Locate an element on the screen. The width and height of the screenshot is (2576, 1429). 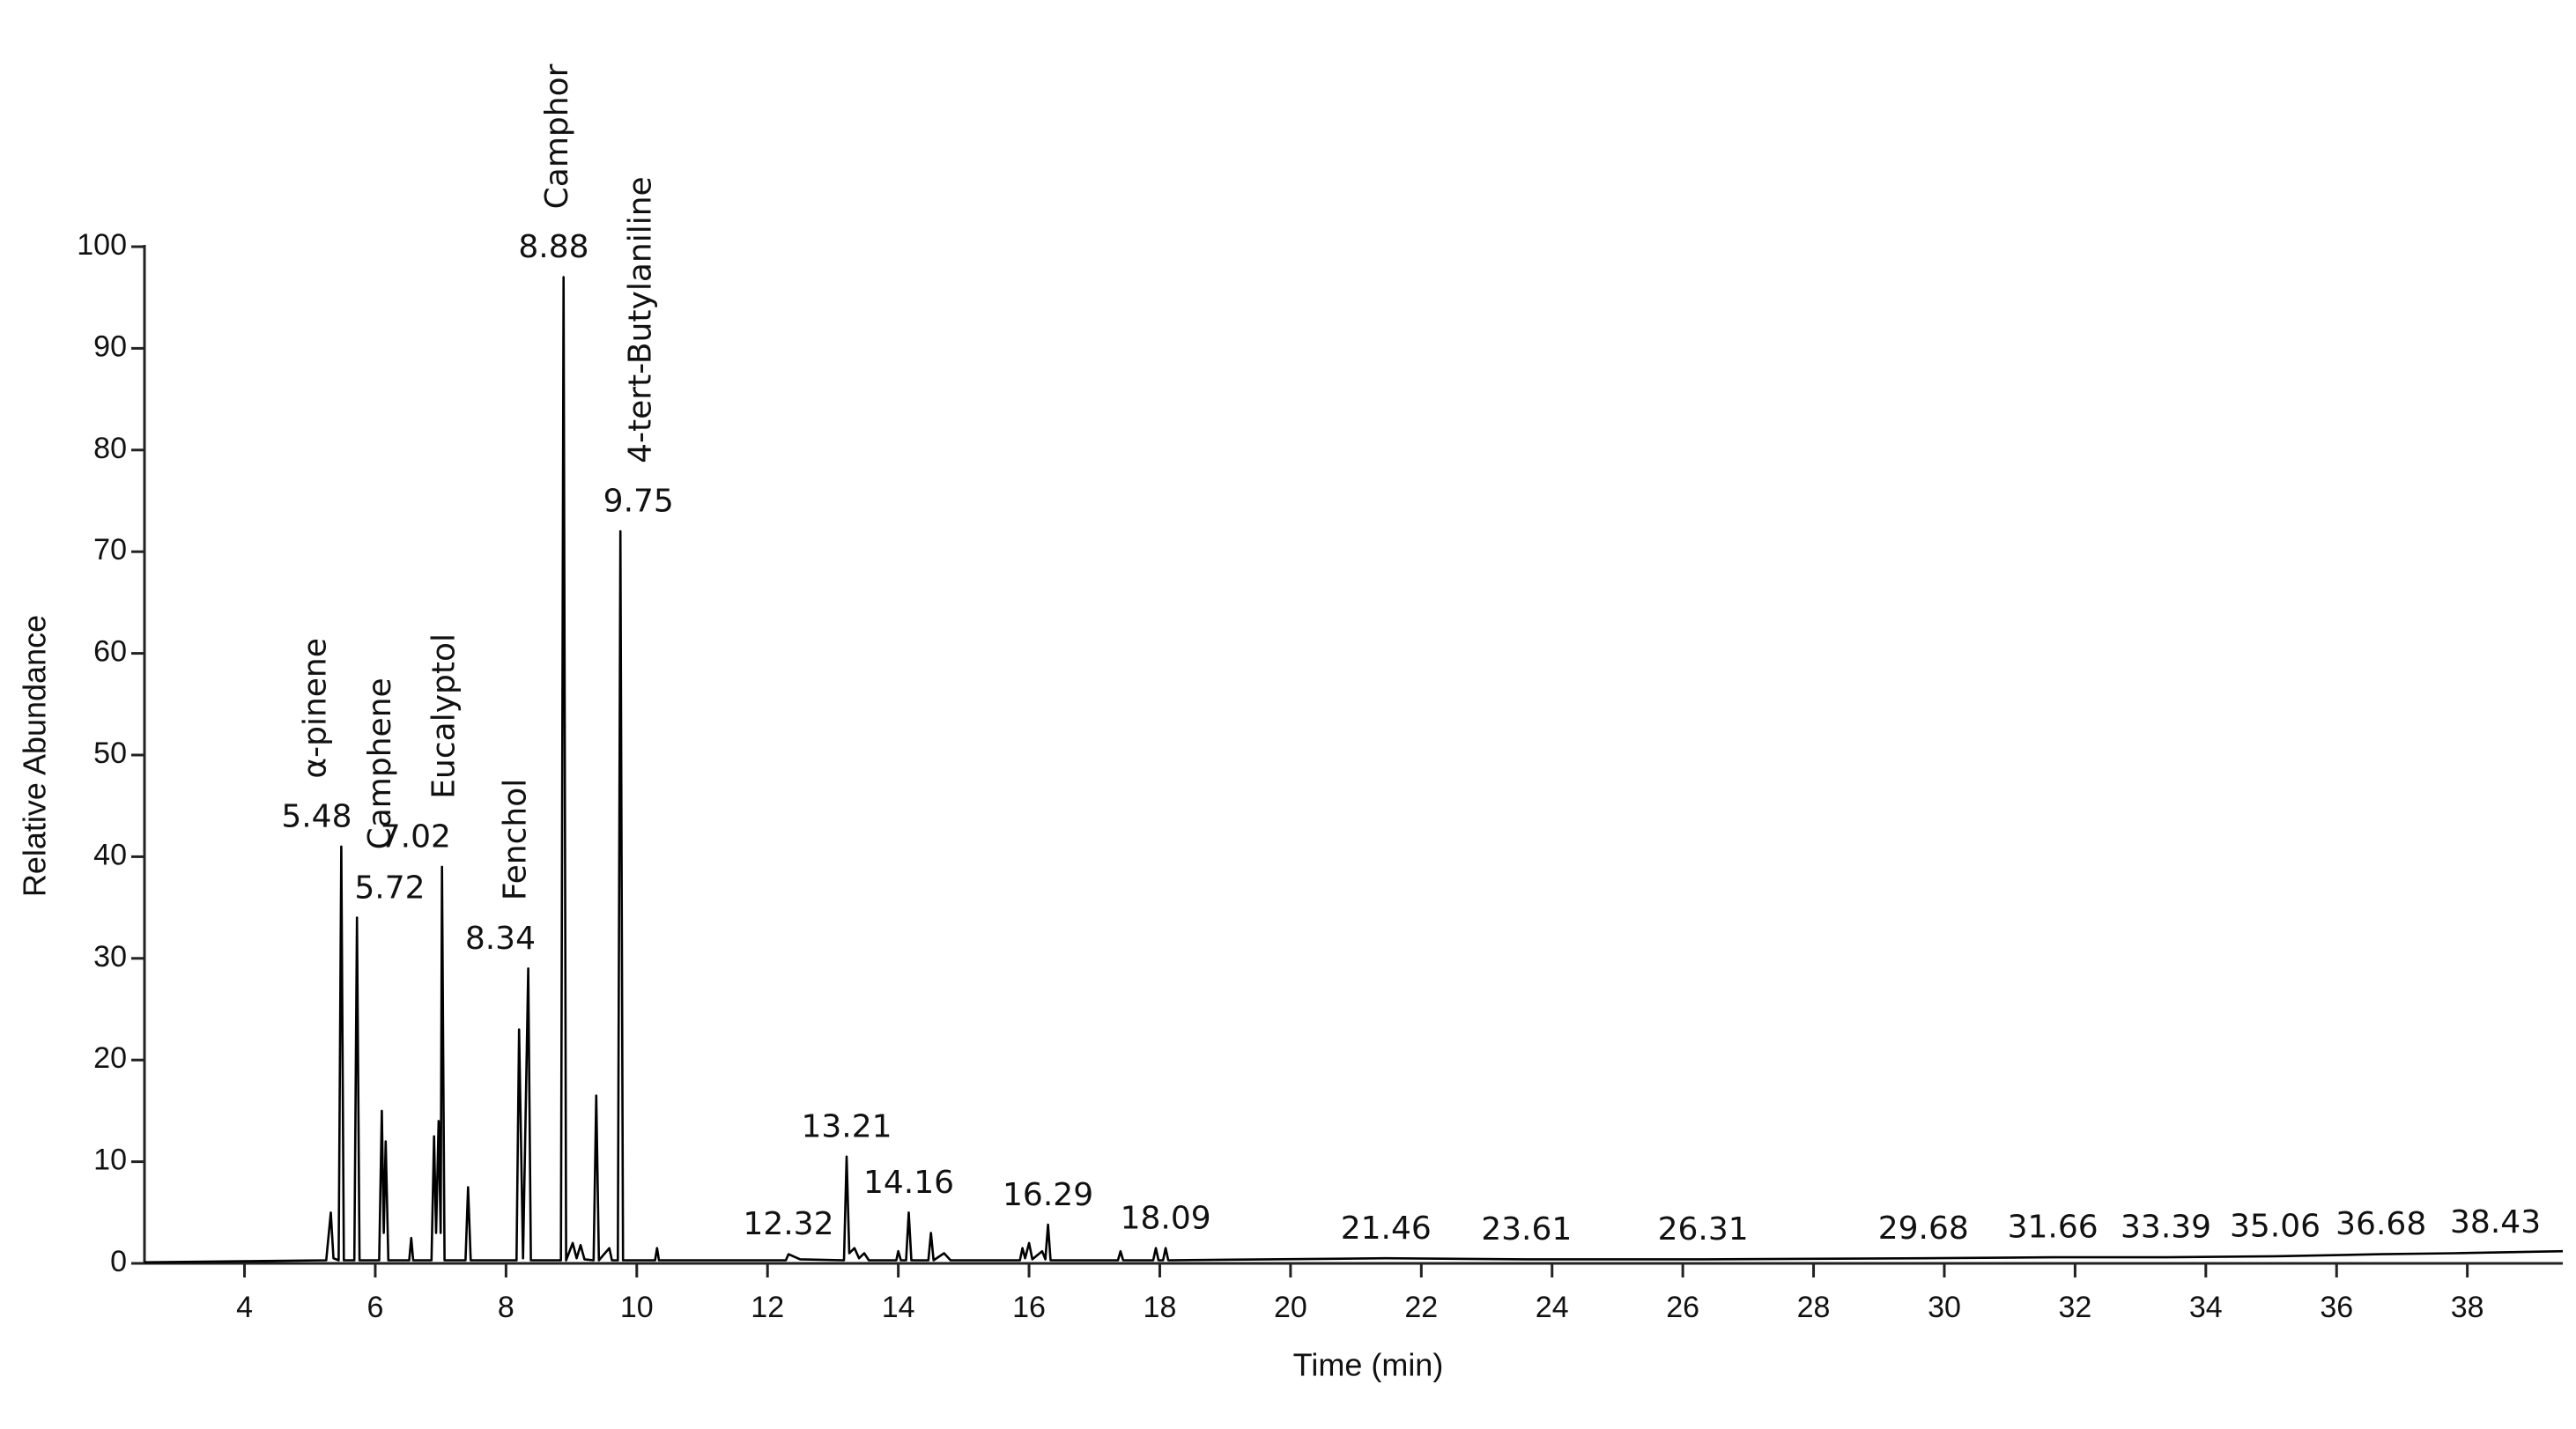
x-tick-label: 14 is located at coordinates (899, 1307).